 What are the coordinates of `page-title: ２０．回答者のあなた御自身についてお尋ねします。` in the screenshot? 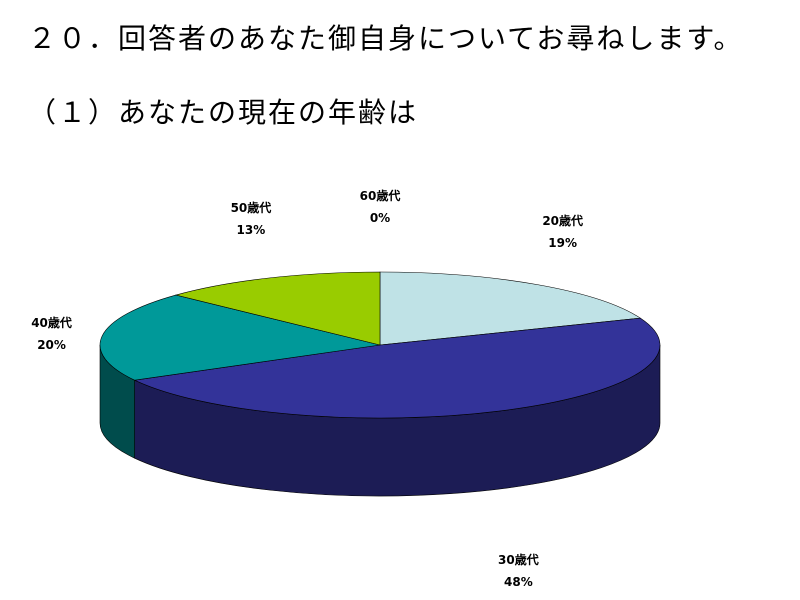 It's located at (386, 38).